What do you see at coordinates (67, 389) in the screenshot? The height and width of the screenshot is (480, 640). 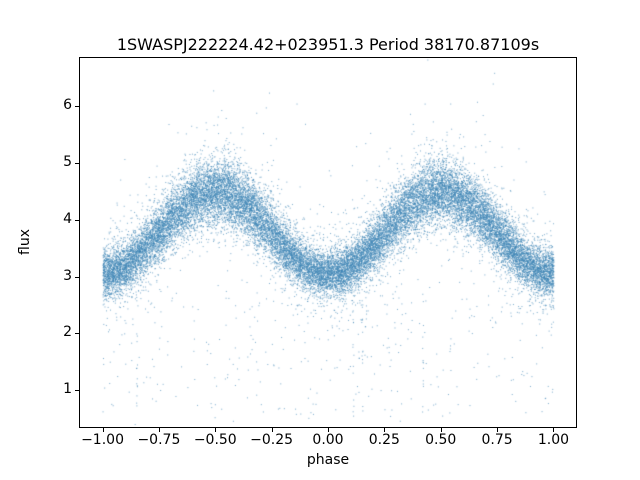 I see `y-tick-label: 1` at bounding box center [67, 389].